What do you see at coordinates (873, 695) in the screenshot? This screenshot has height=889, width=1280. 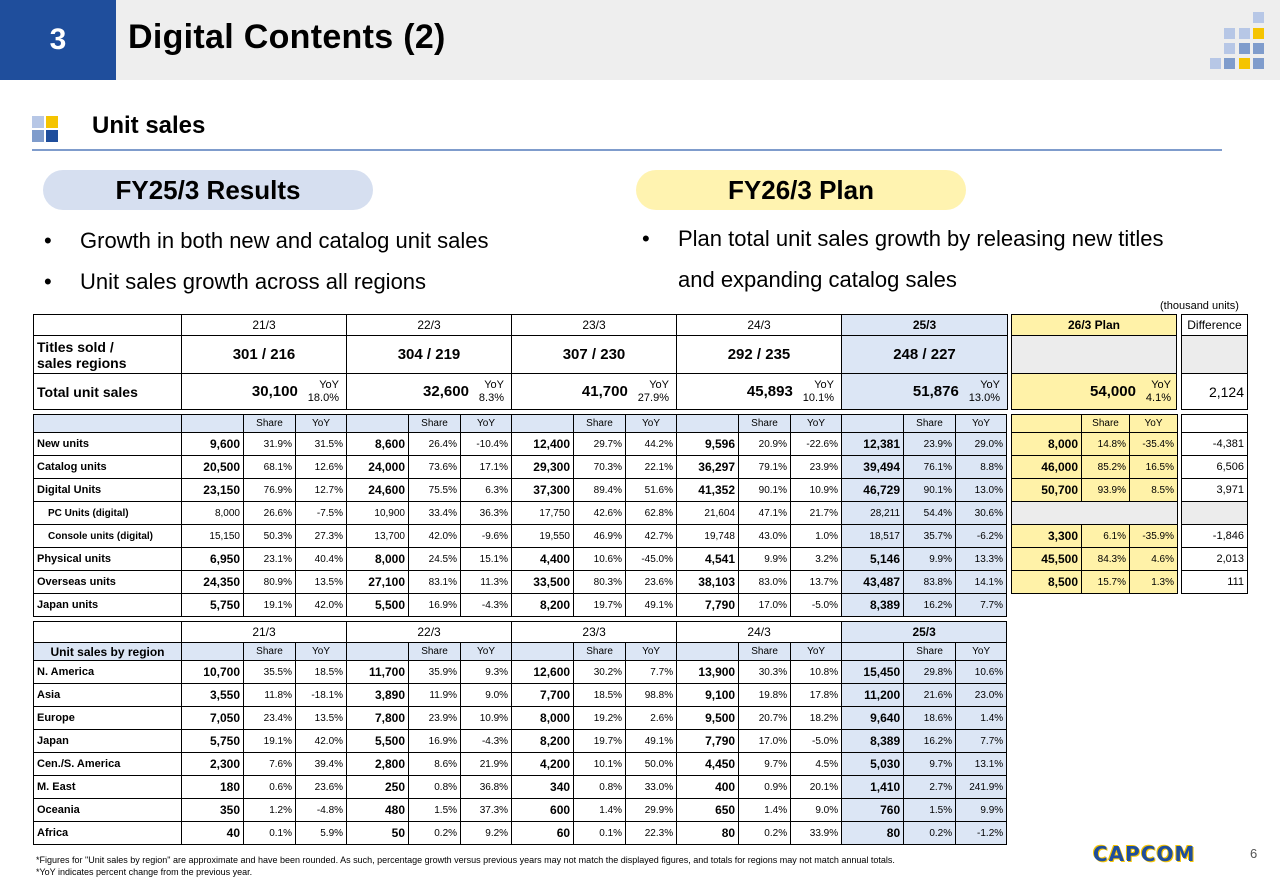 I see `unit-value: 11,200` at bounding box center [873, 695].